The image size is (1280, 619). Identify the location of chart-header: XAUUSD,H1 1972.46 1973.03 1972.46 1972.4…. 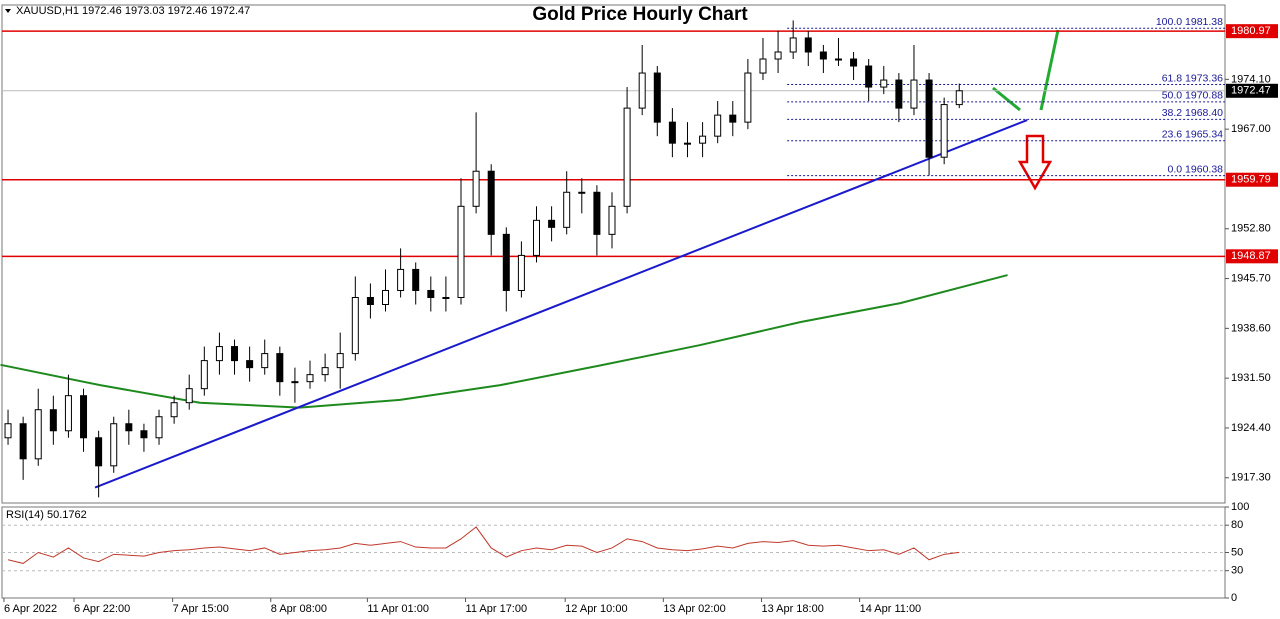
(133, 11).